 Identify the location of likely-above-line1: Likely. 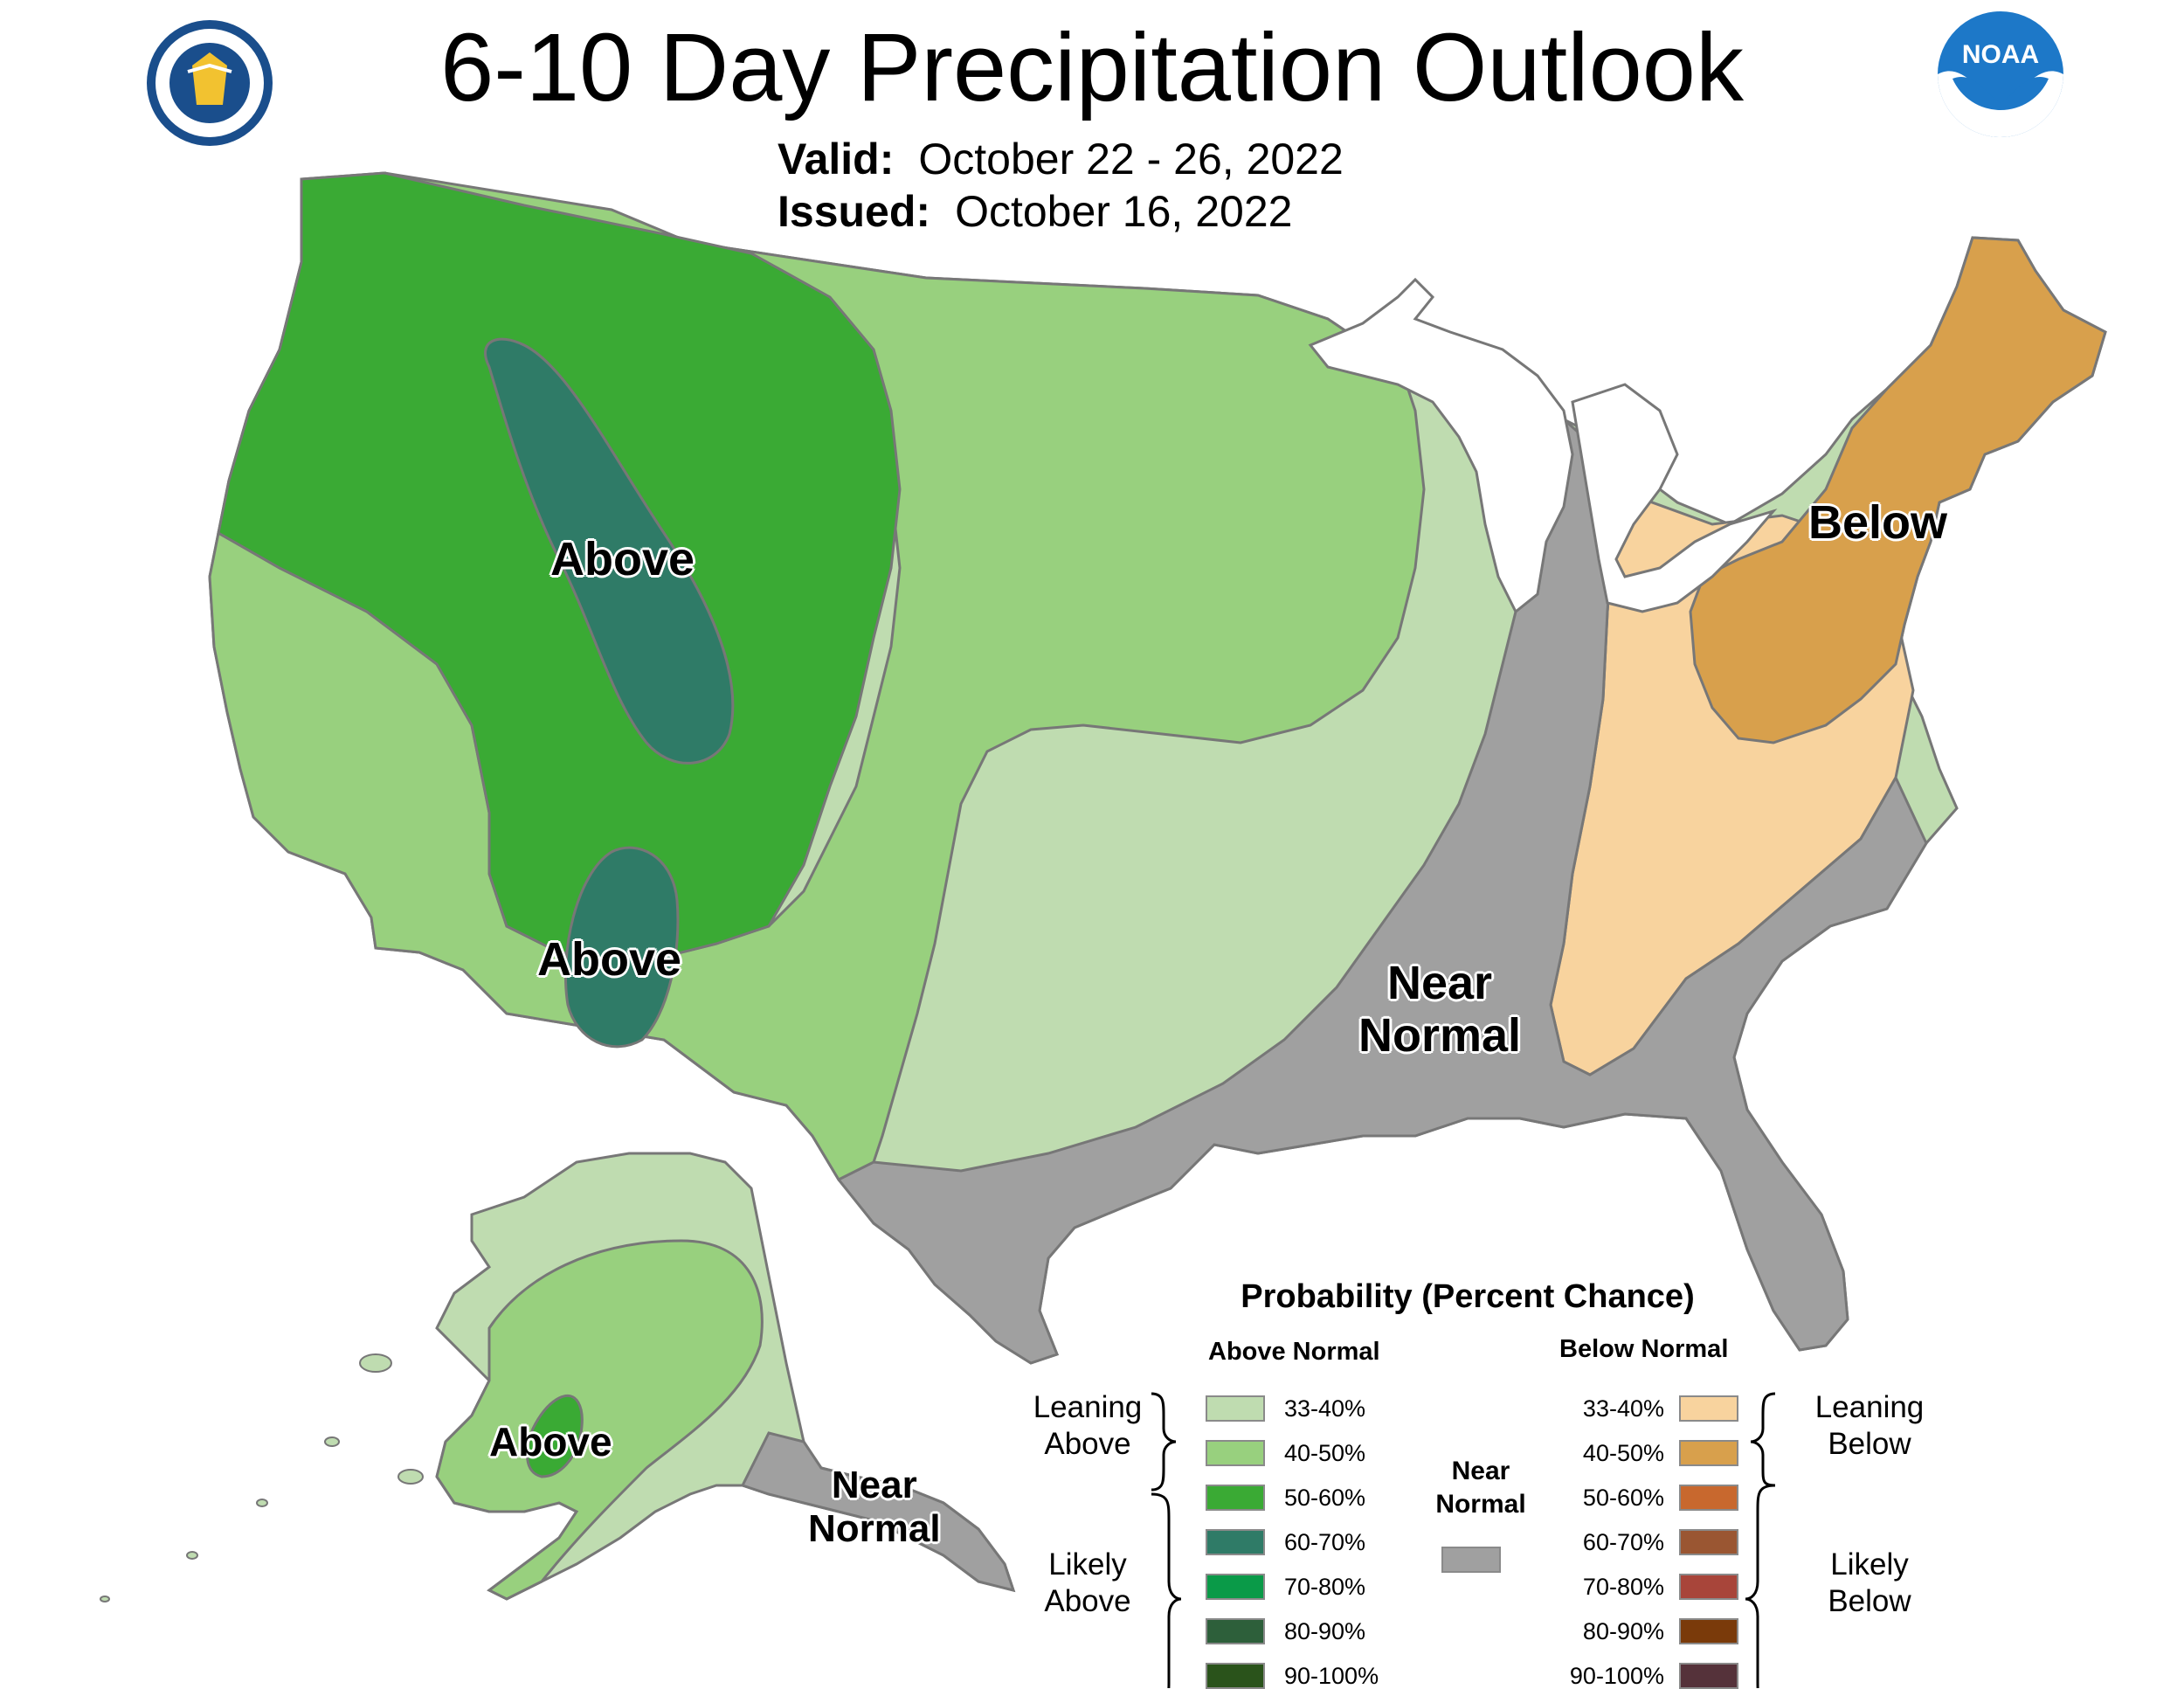
(1087, 1564).